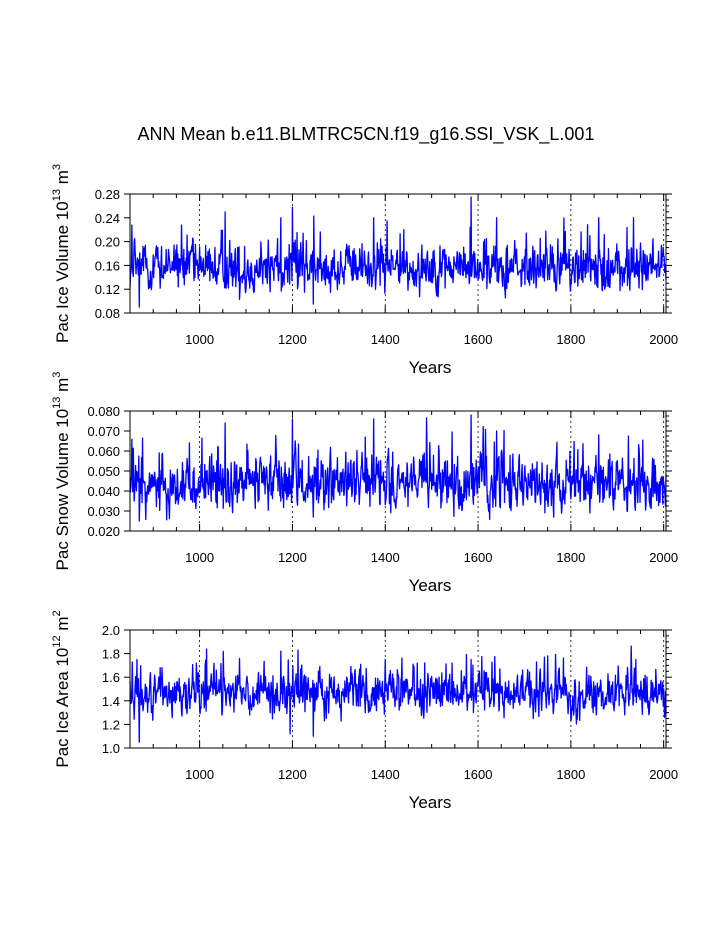 This screenshot has height=935, width=723. What do you see at coordinates (111, 724) in the screenshot?
I see `y-tick-label-1: 1.2` at bounding box center [111, 724].